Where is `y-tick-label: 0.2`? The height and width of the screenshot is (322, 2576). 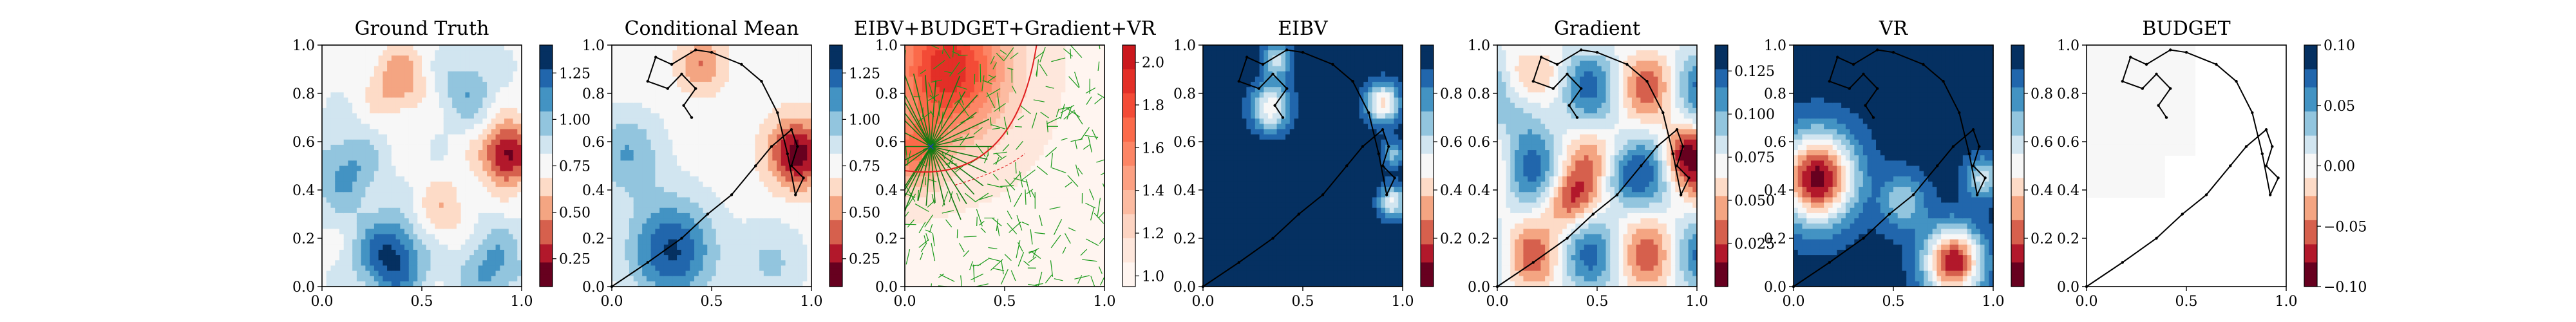
y-tick-label: 0.2 is located at coordinates (593, 239).